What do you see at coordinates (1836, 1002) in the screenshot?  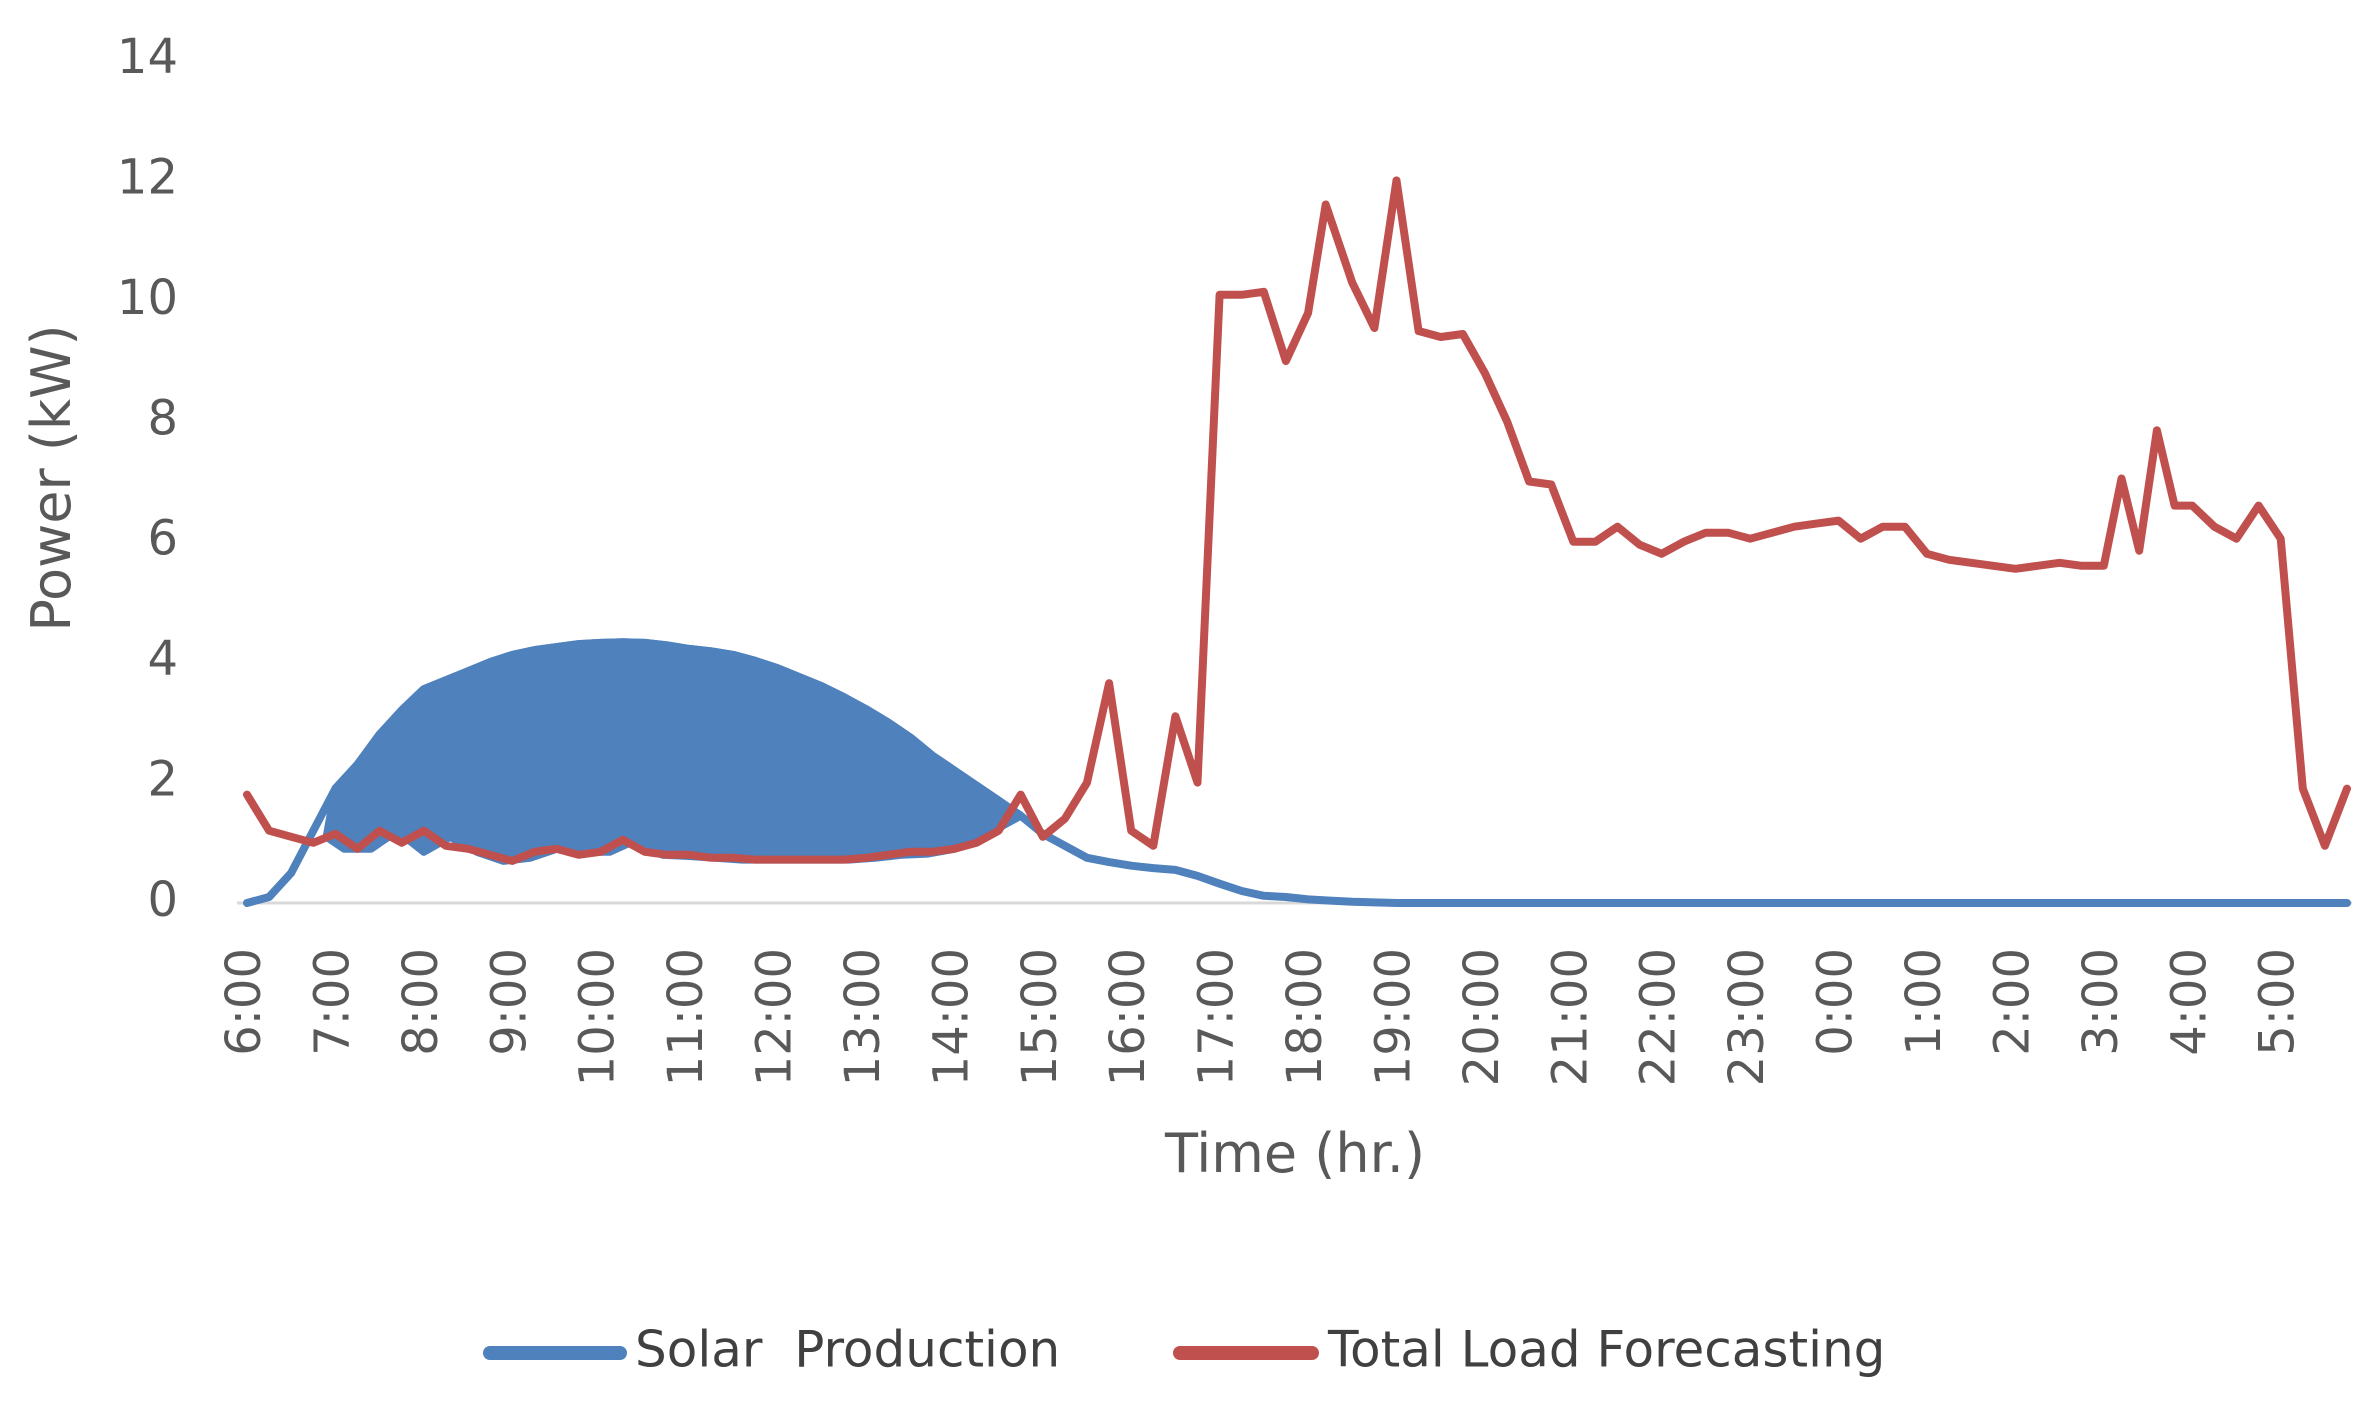 I see `x-tick-label: 0:00` at bounding box center [1836, 1002].